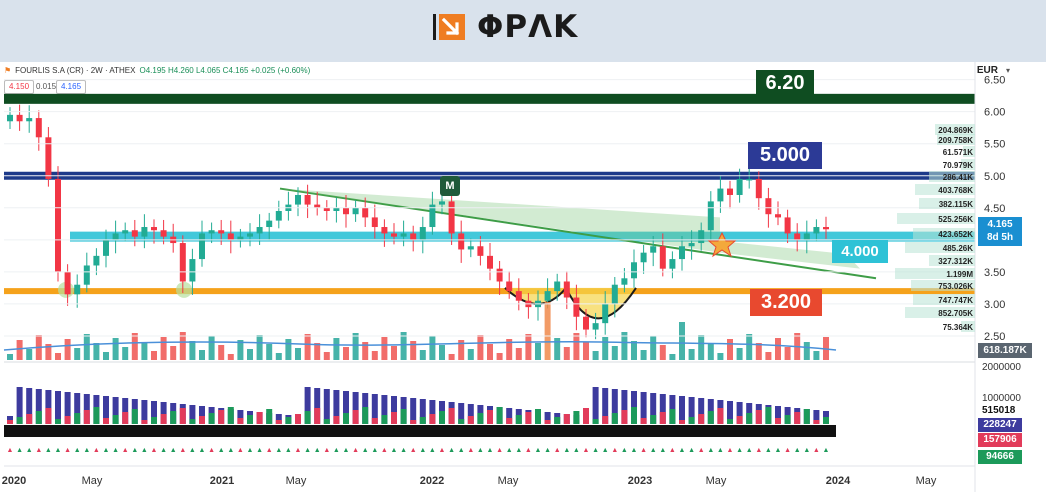 Image resolution: width=1046 pixels, height=502 pixels. Describe the element at coordinates (958, 177) in the screenshot. I see `volume-profile-label: 286.41K` at that location.